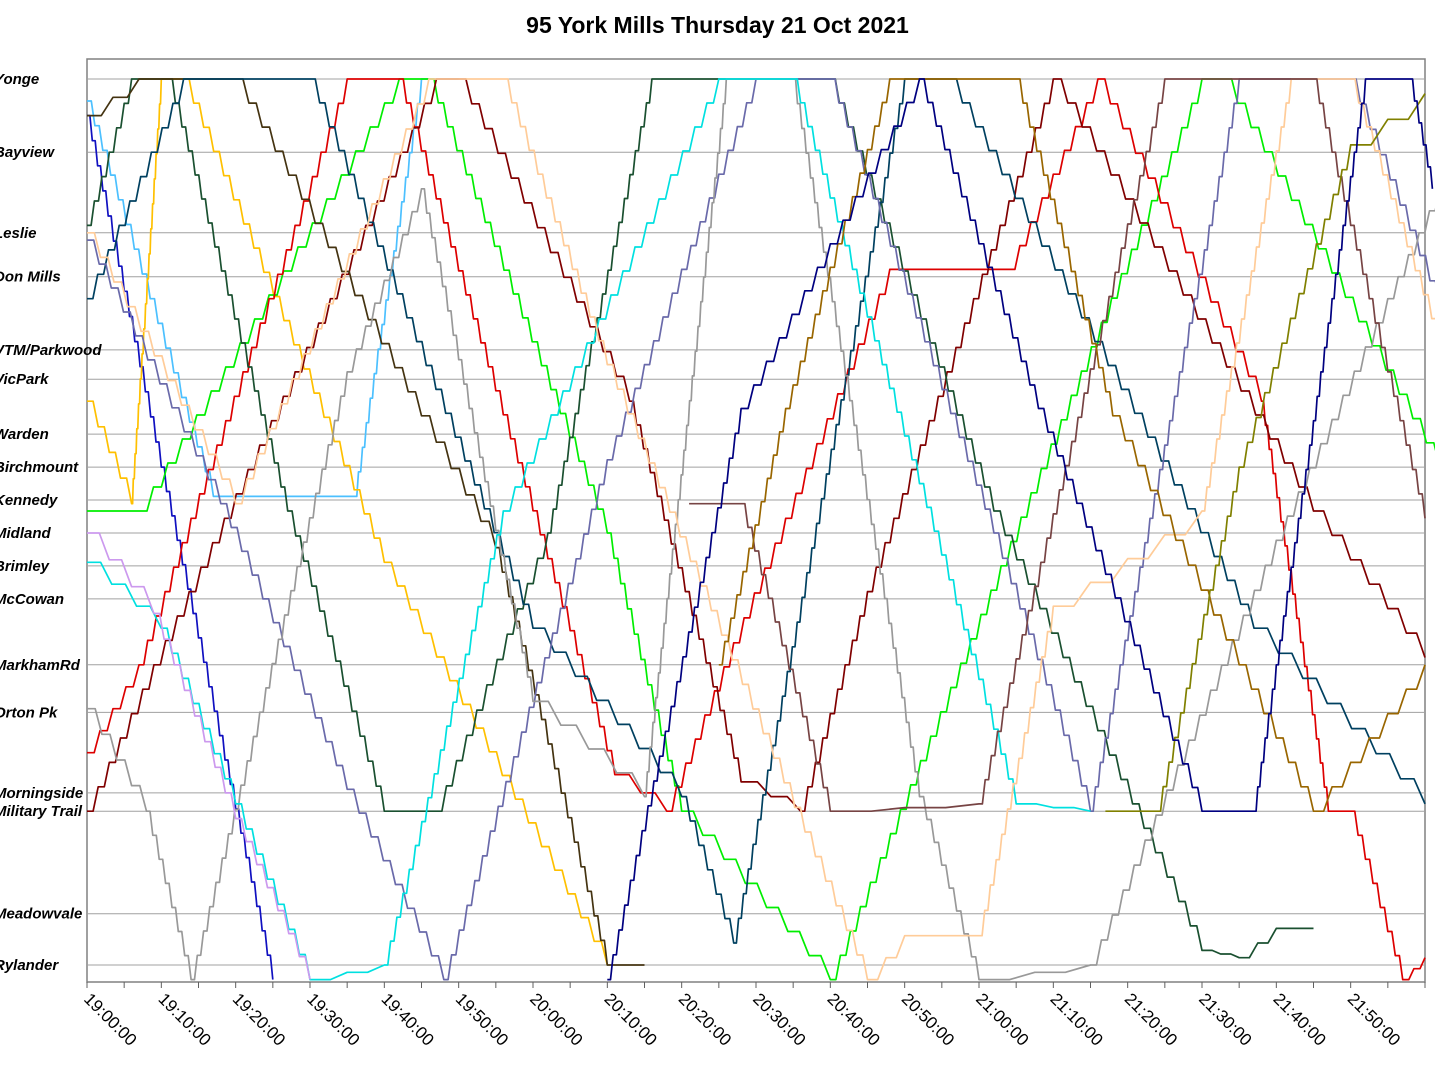 This screenshot has width=1435, height=1069. What do you see at coordinates (185, 1019) in the screenshot?
I see `x-tick-label: 19:10:00` at bounding box center [185, 1019].